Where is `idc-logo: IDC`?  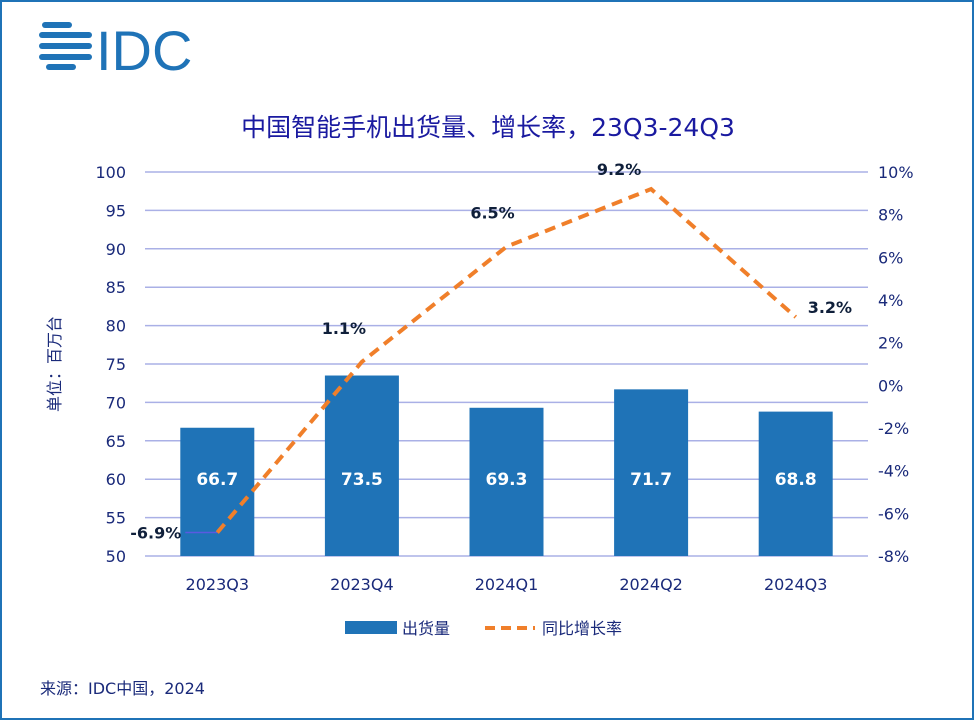 idc-logo: IDC is located at coordinates (115, 50).